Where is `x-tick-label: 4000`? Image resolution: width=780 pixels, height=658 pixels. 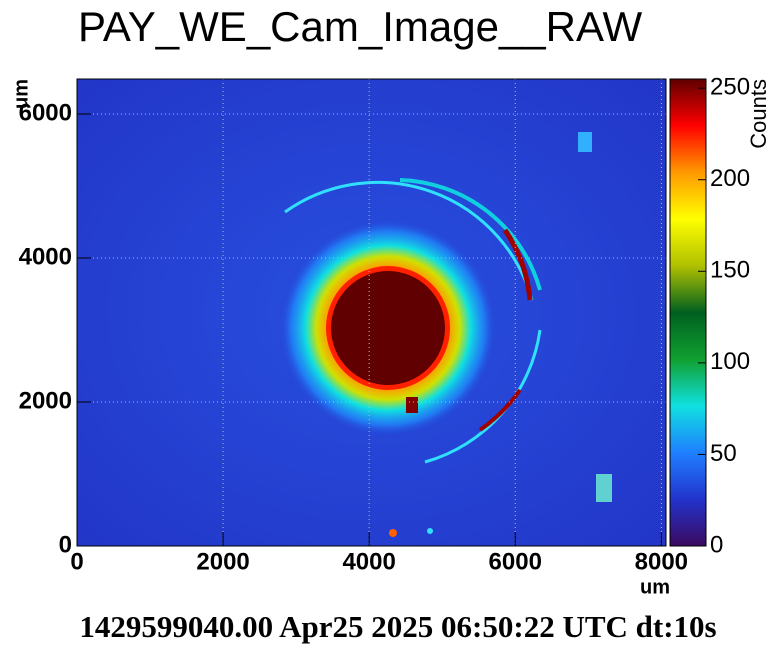 x-tick-label: 4000 is located at coordinates (368, 561).